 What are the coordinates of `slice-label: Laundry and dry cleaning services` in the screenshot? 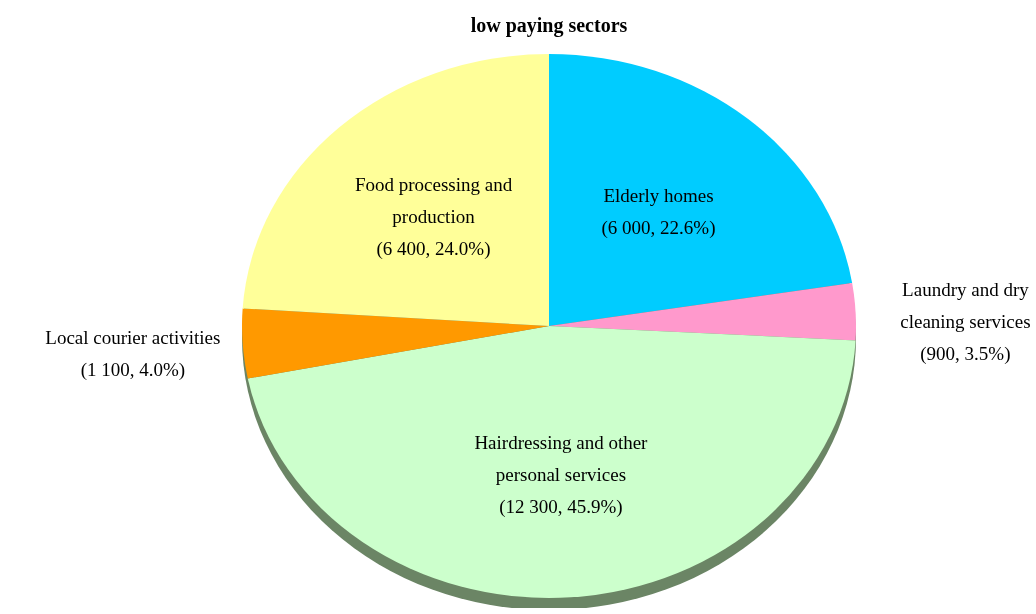 It's located at (965, 305).